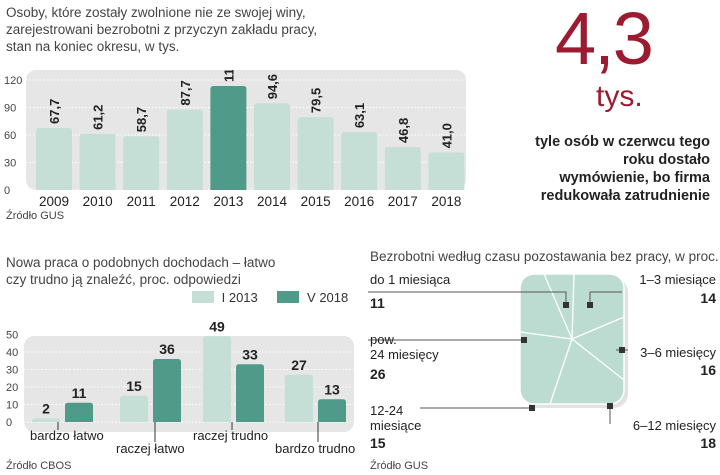  Describe the element at coordinates (12, 406) in the screenshot. I see `chart2-ytick: 10` at that location.